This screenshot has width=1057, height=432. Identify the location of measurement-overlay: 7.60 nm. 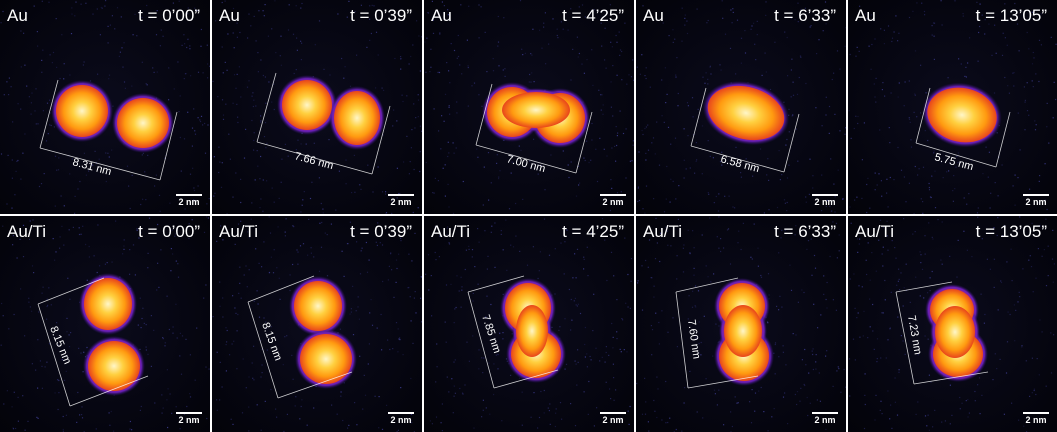
(724, 333).